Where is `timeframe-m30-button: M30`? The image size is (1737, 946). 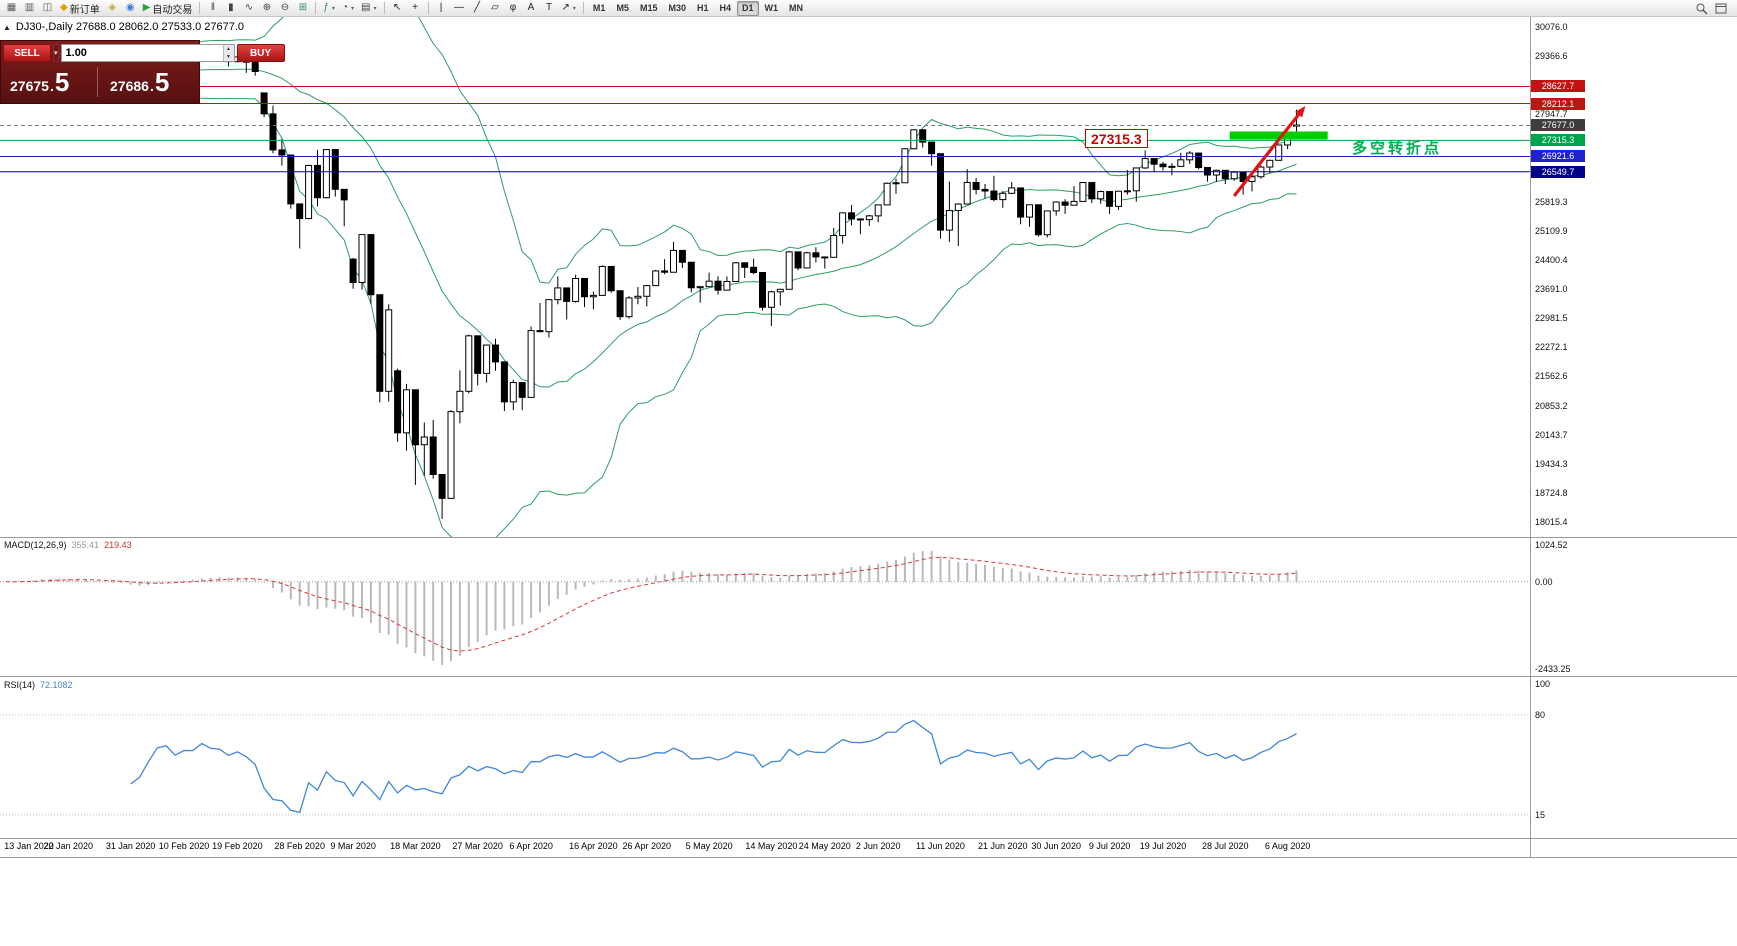
timeframe-m30-button: M30 is located at coordinates (677, 8).